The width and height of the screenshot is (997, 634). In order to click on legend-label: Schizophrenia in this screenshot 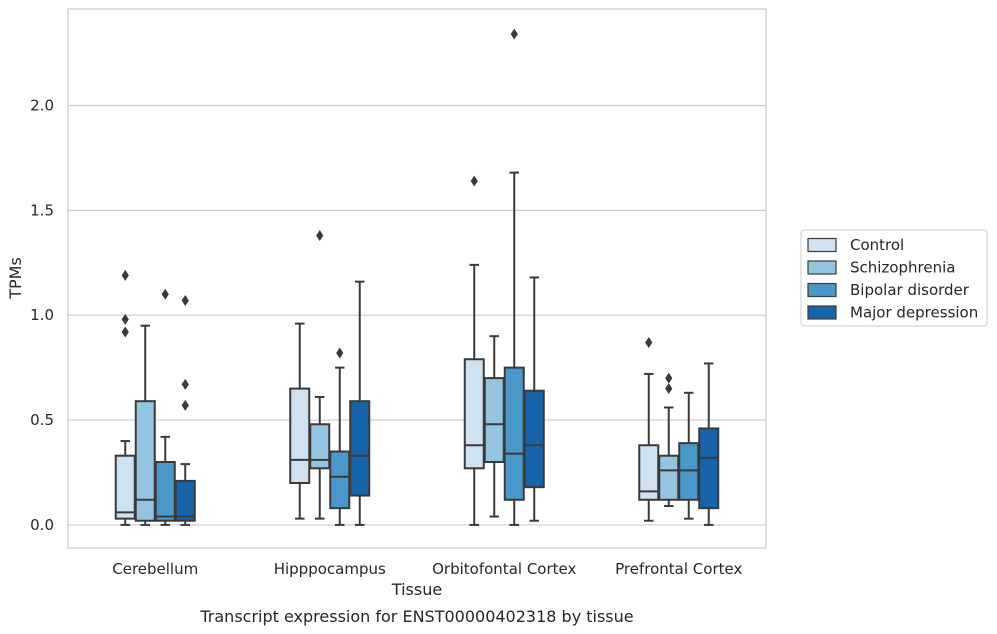, I will do `click(902, 268)`.